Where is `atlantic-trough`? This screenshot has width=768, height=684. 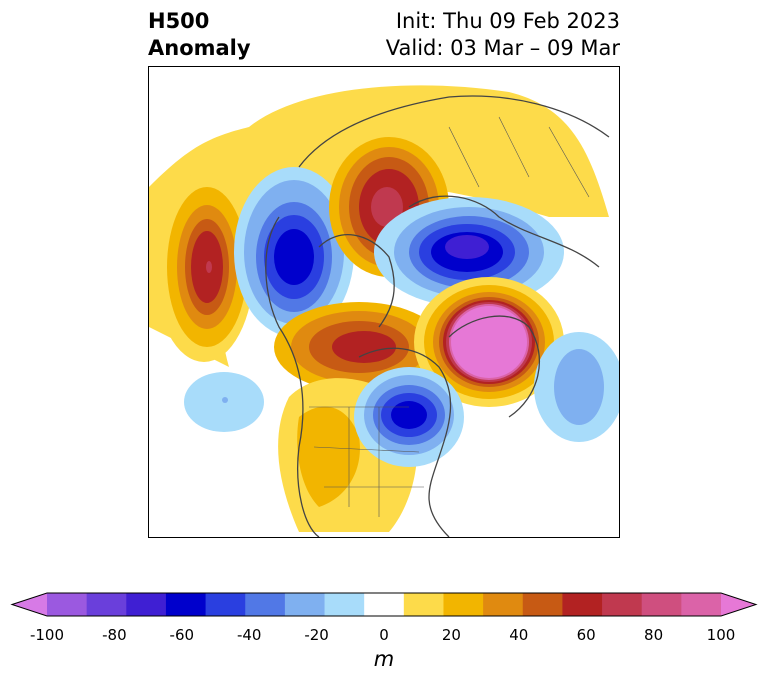 atlantic-trough is located at coordinates (576, 387).